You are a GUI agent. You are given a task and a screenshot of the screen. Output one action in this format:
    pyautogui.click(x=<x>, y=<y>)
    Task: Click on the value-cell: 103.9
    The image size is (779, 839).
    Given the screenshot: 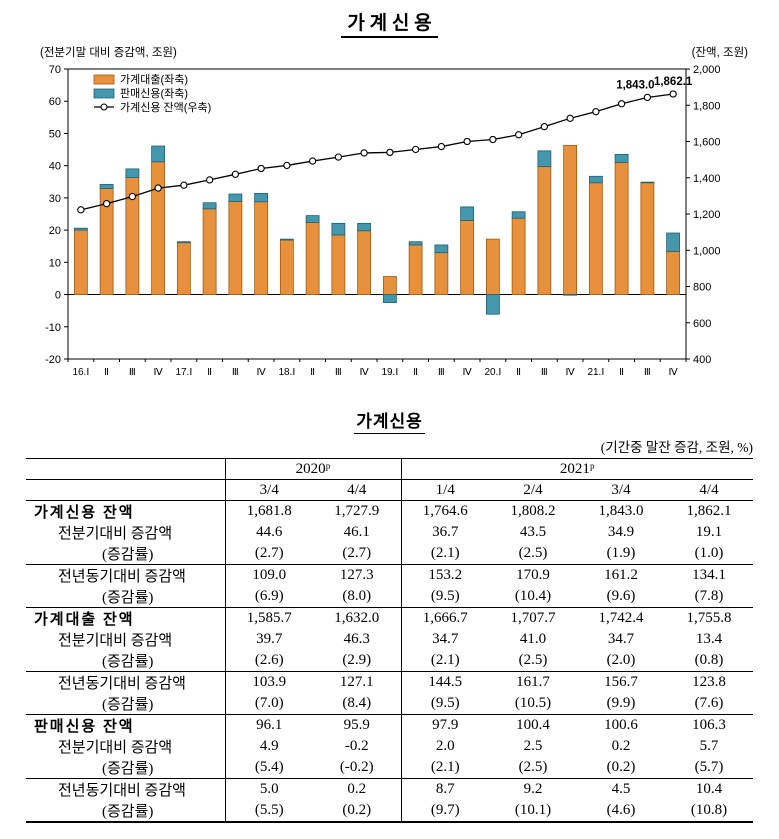 What is the action you would take?
    pyautogui.click(x=268, y=682)
    